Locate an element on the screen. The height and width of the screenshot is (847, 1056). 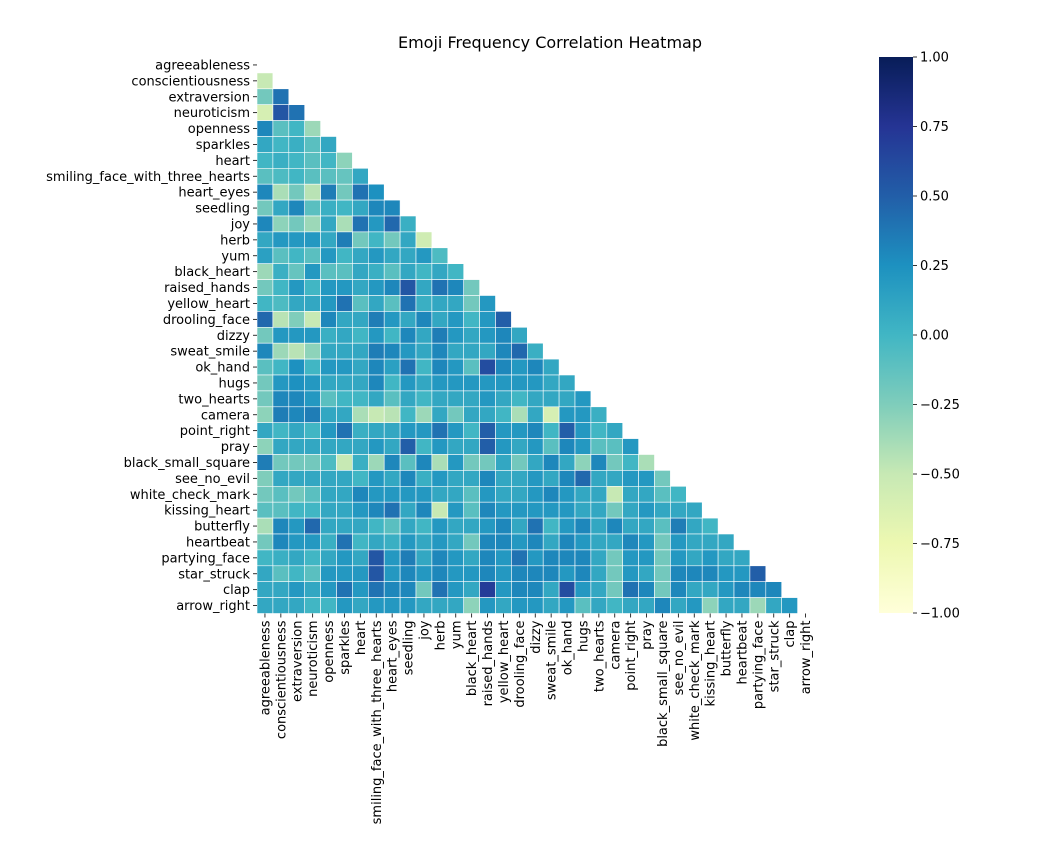
colorbar-tick-label: −0.50 is located at coordinates (940, 475).